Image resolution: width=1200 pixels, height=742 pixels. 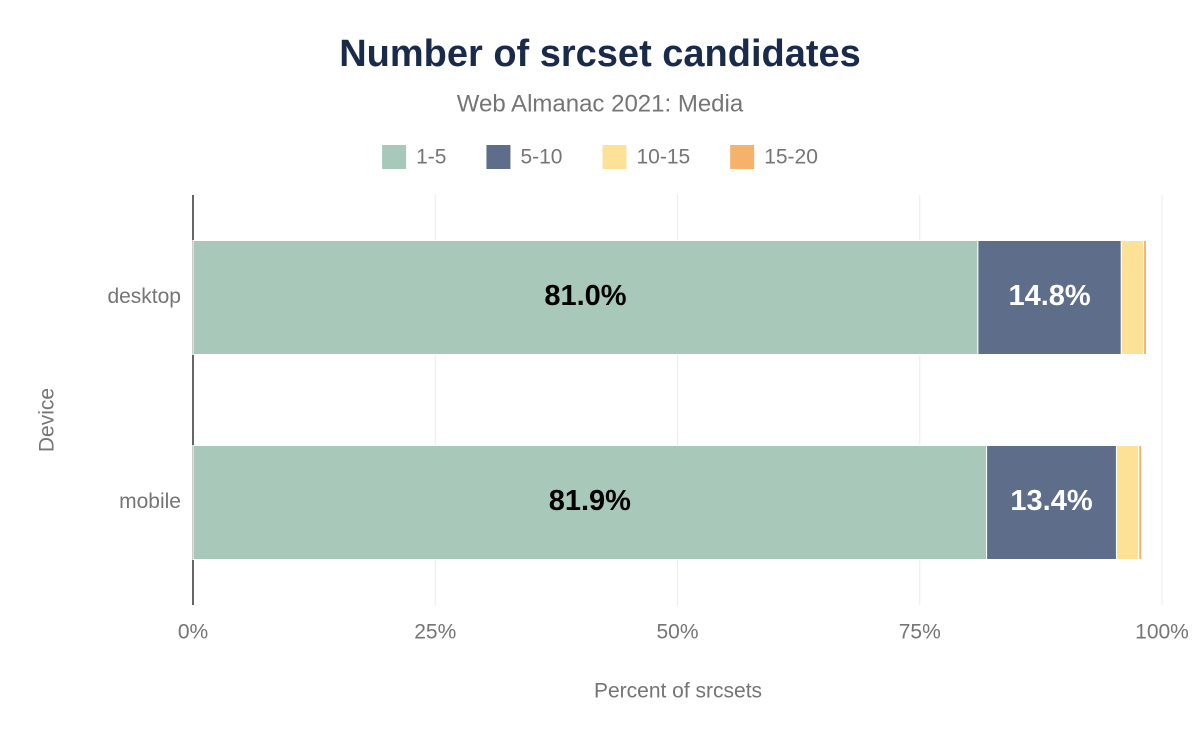 What do you see at coordinates (47, 420) in the screenshot?
I see `y-axis-label: Device` at bounding box center [47, 420].